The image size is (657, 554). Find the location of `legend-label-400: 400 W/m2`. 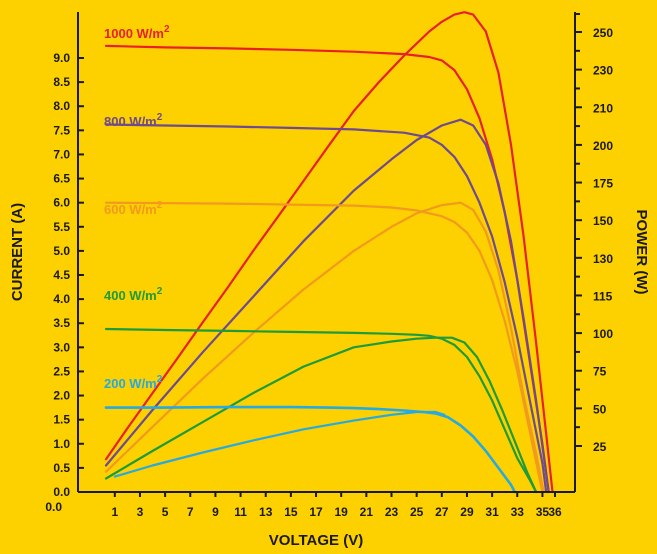

legend-label-400: 400 W/m2 is located at coordinates (133, 294).